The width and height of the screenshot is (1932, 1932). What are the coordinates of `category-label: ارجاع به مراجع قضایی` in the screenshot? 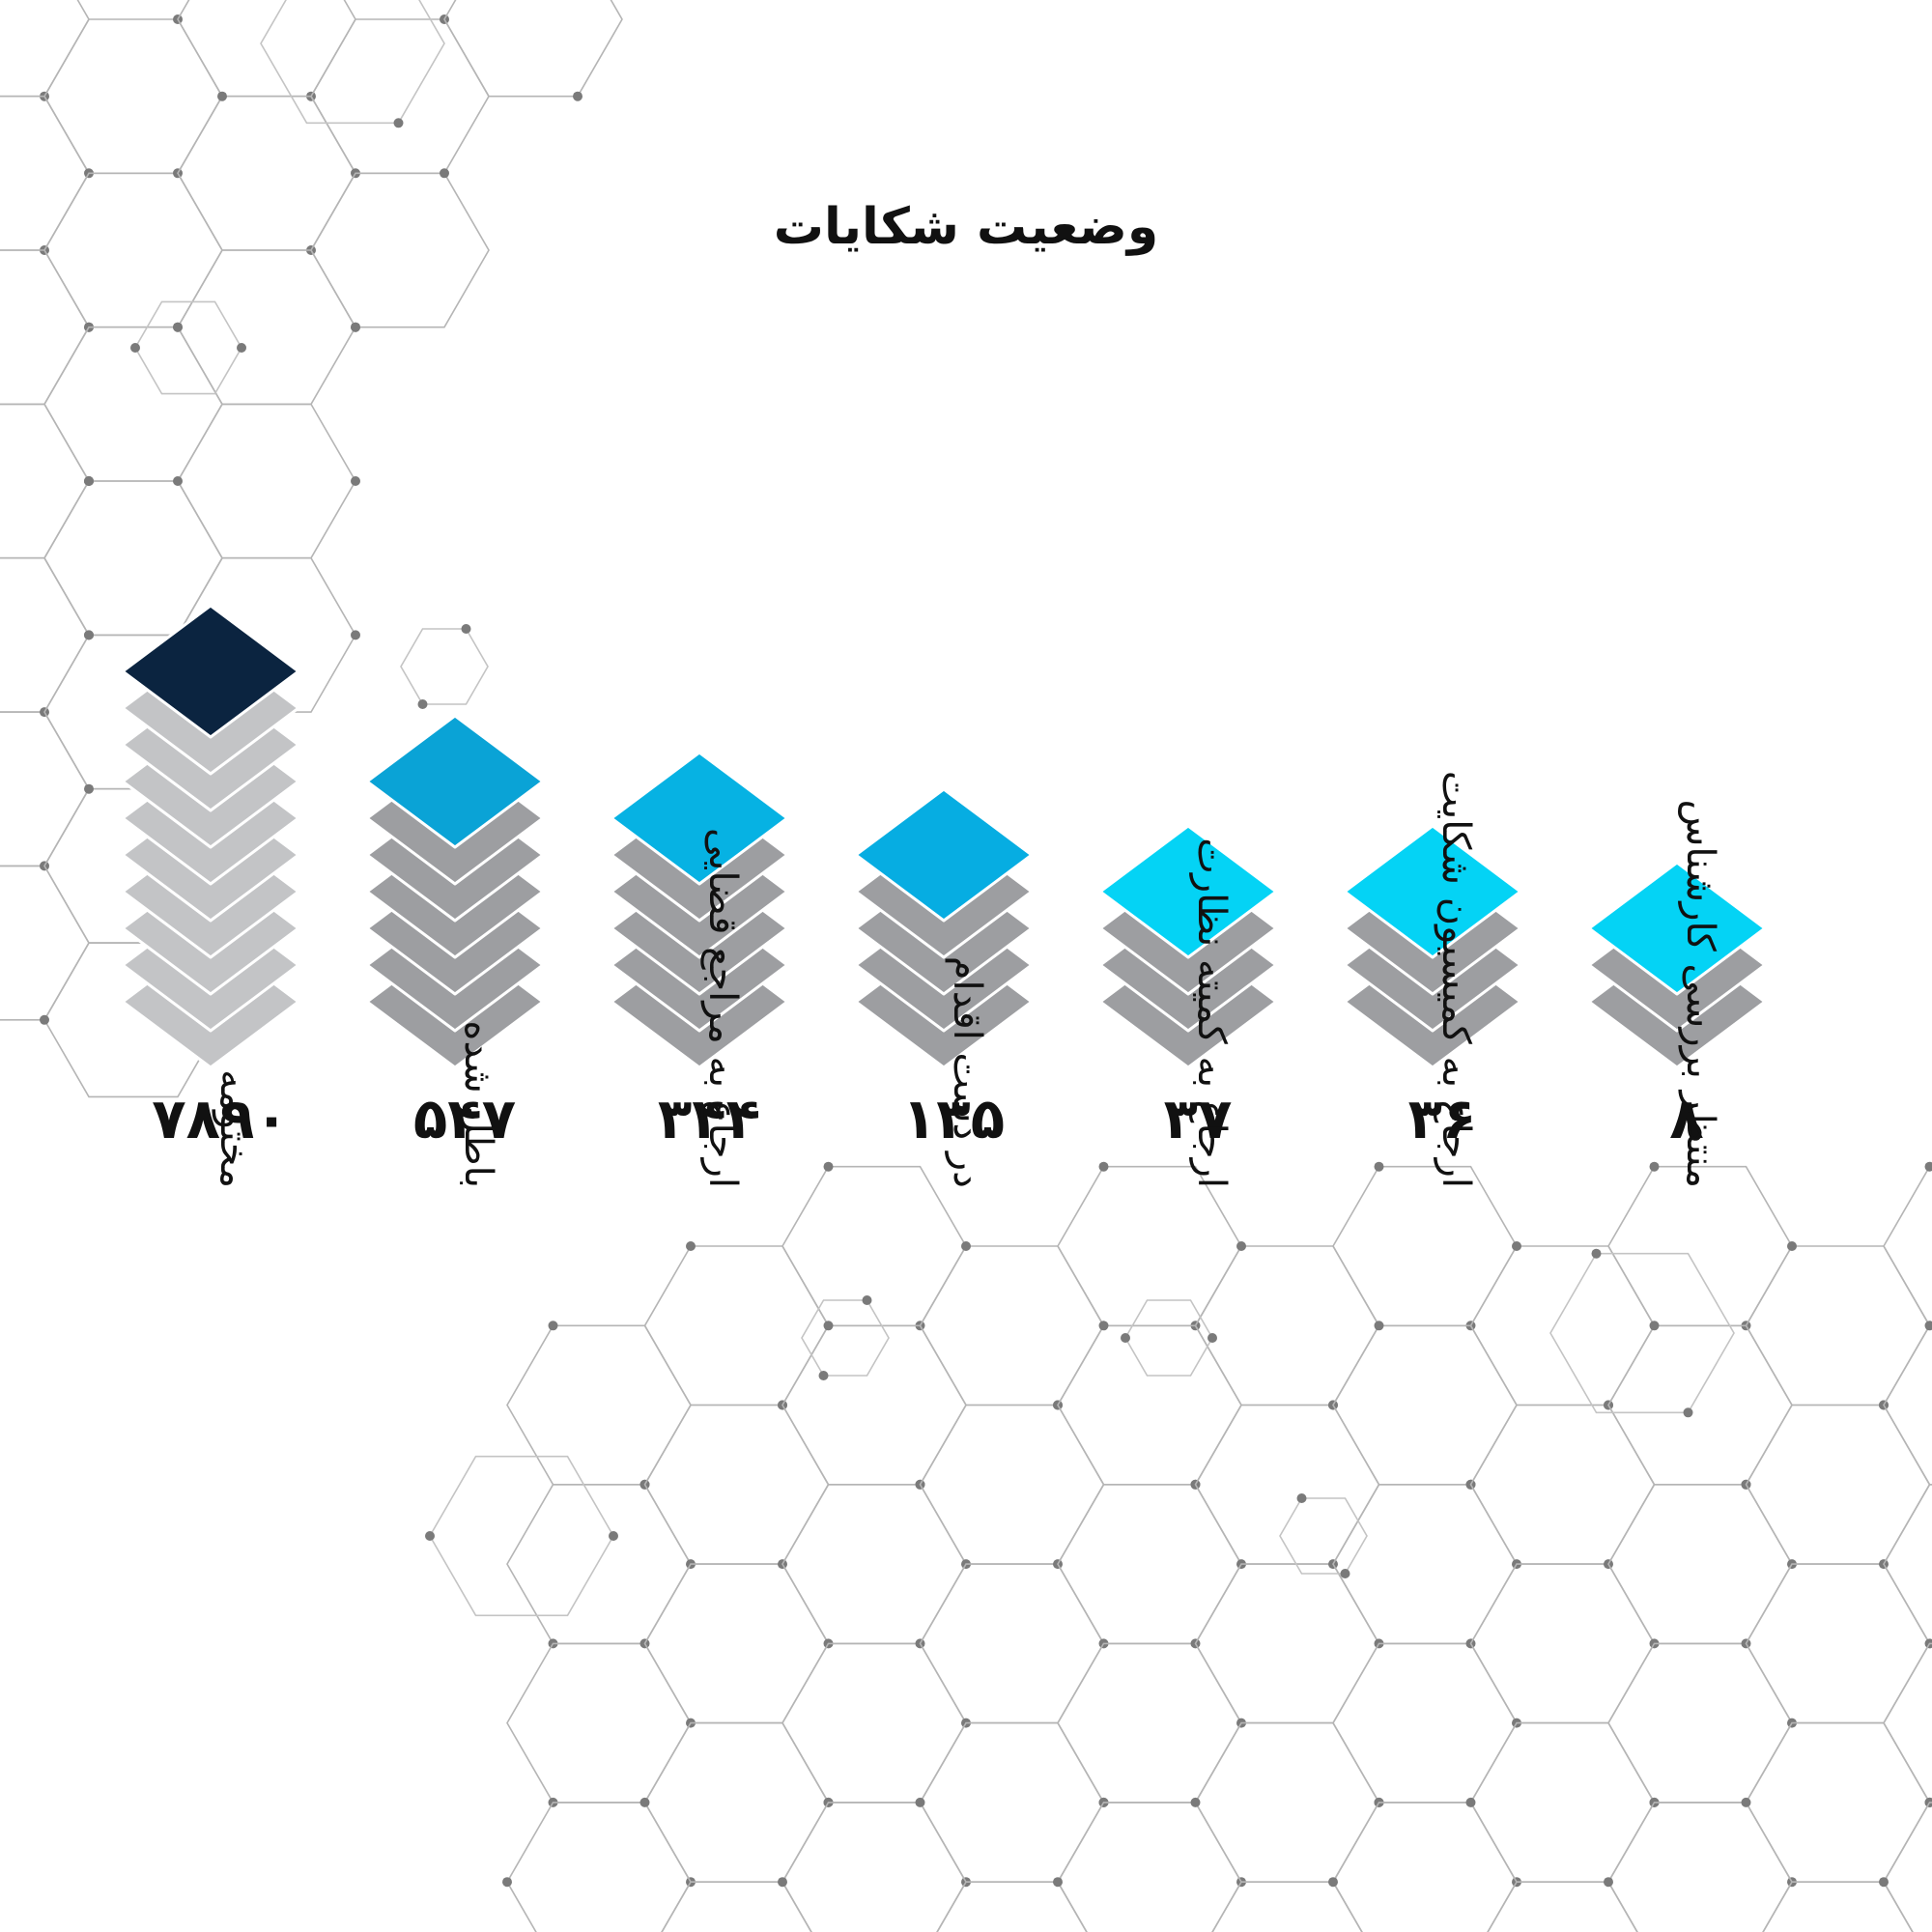 It's located at (722, 1008).